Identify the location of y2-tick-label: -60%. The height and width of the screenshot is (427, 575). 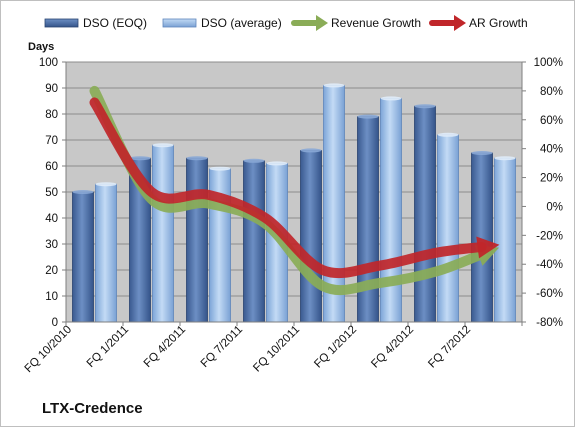
(549, 294).